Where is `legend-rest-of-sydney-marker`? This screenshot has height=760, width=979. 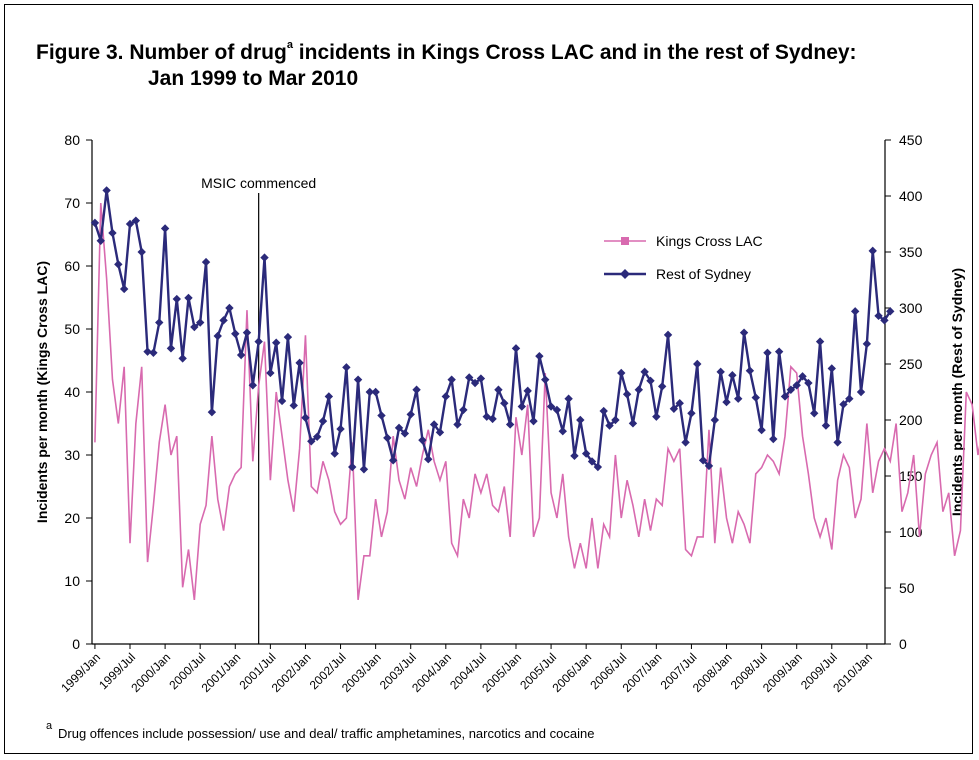 legend-rest-of-sydney-marker is located at coordinates (625, 274).